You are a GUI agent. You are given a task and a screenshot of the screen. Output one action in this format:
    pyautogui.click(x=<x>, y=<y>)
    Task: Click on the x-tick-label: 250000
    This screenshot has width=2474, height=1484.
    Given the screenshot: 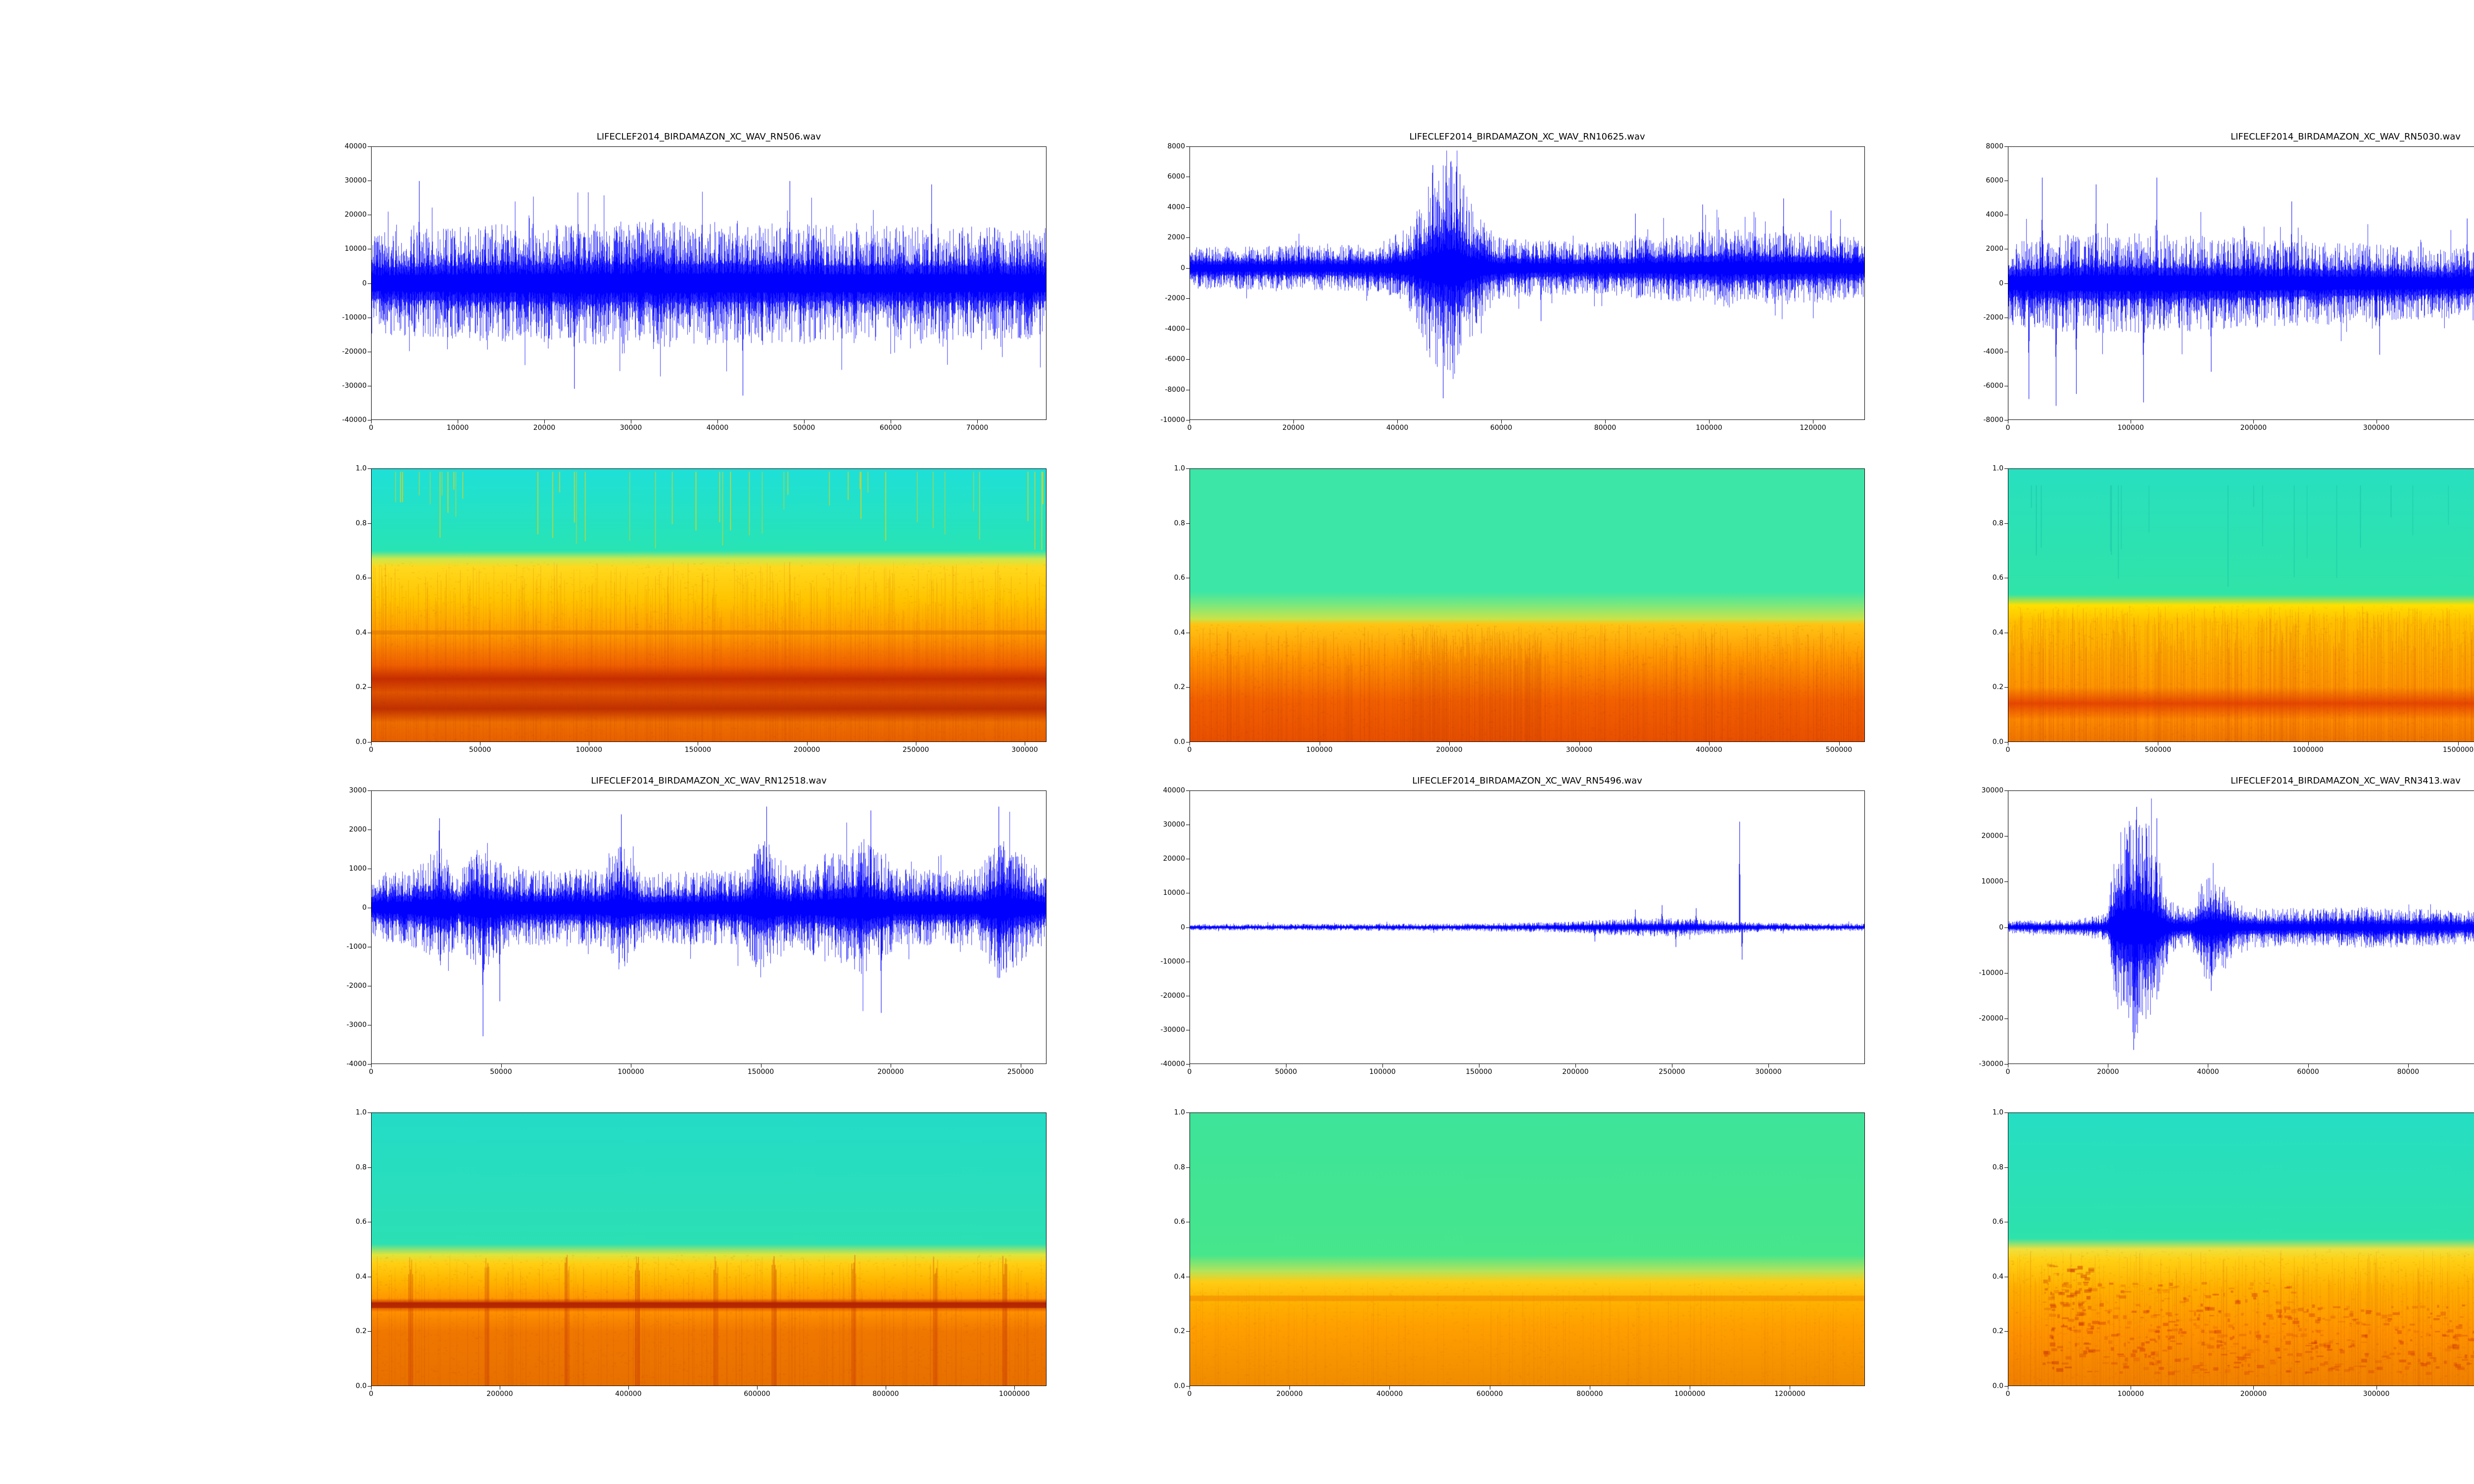 What is the action you would take?
    pyautogui.click(x=1672, y=1072)
    